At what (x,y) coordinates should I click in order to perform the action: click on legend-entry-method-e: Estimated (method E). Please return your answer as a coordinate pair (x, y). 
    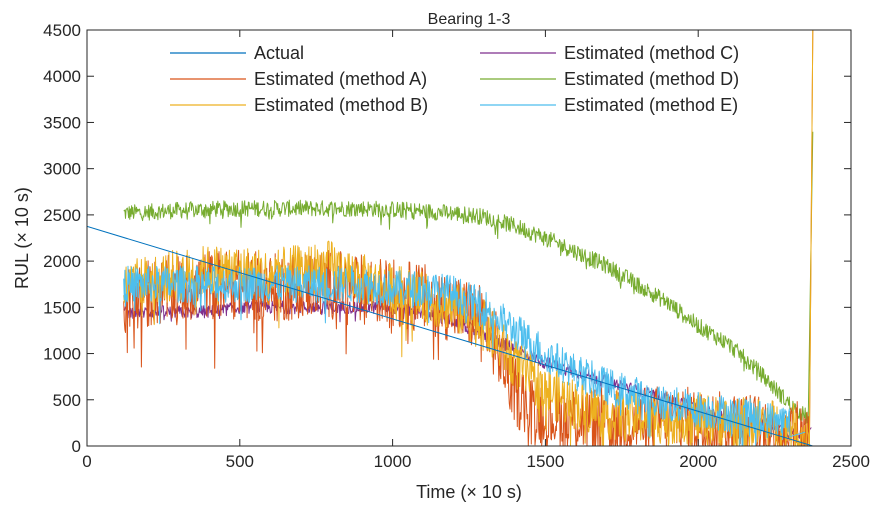
    Looking at the image, I should click on (609, 105).